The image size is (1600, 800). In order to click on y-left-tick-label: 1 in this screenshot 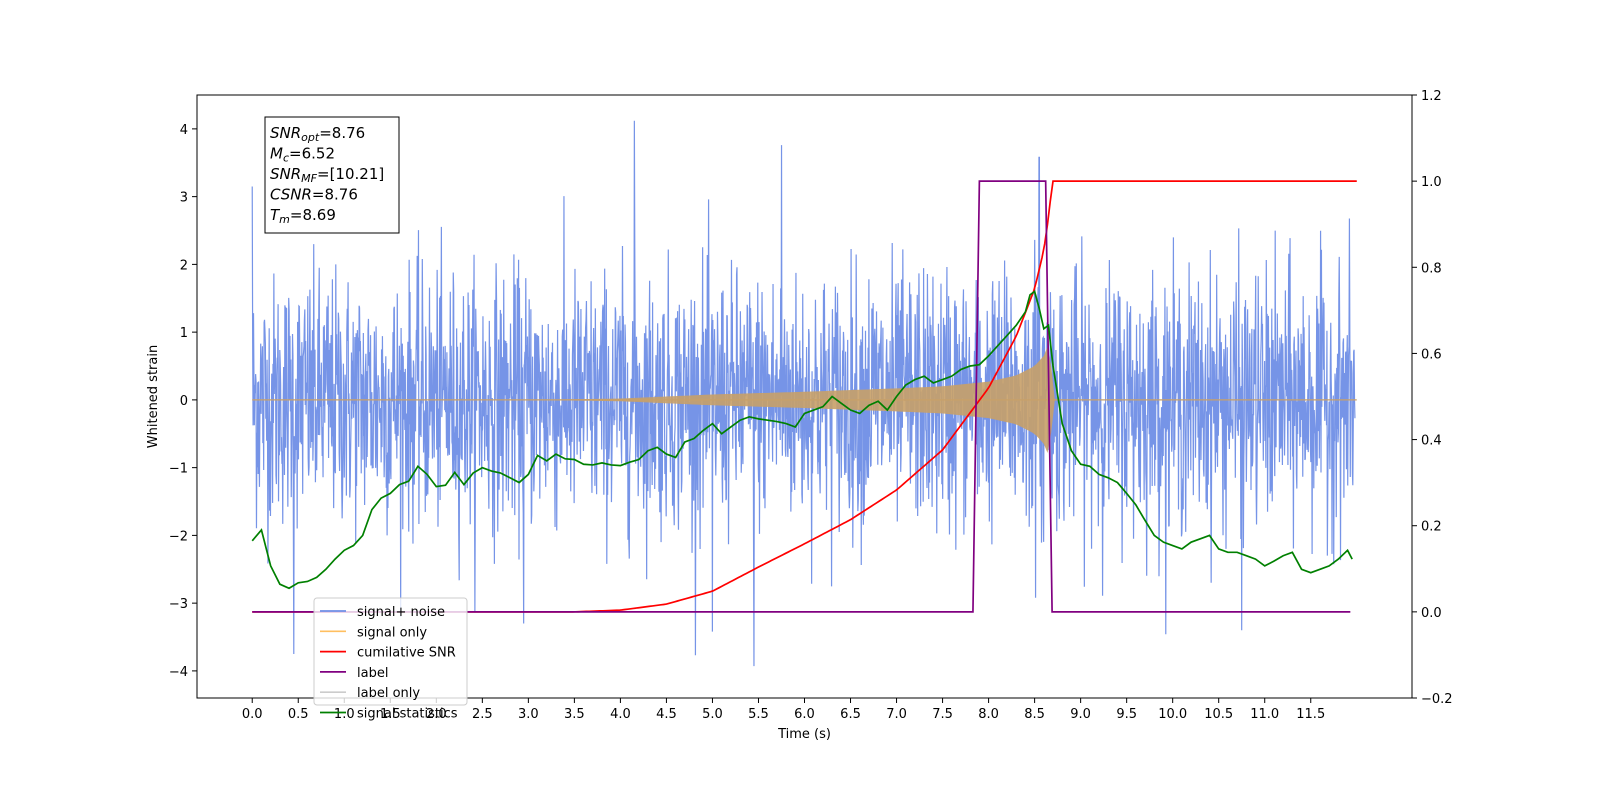, I will do `click(184, 333)`.